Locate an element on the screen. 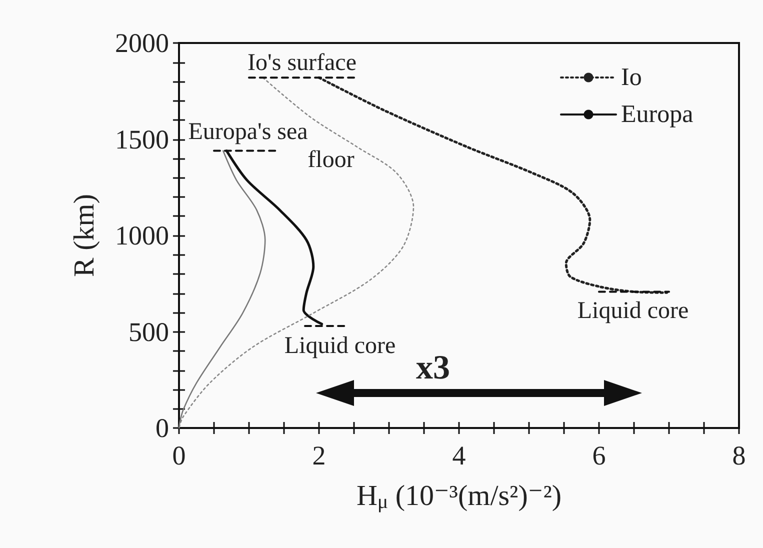 This screenshot has height=548, width=763. y-tick-label: 500 is located at coordinates (148, 331).